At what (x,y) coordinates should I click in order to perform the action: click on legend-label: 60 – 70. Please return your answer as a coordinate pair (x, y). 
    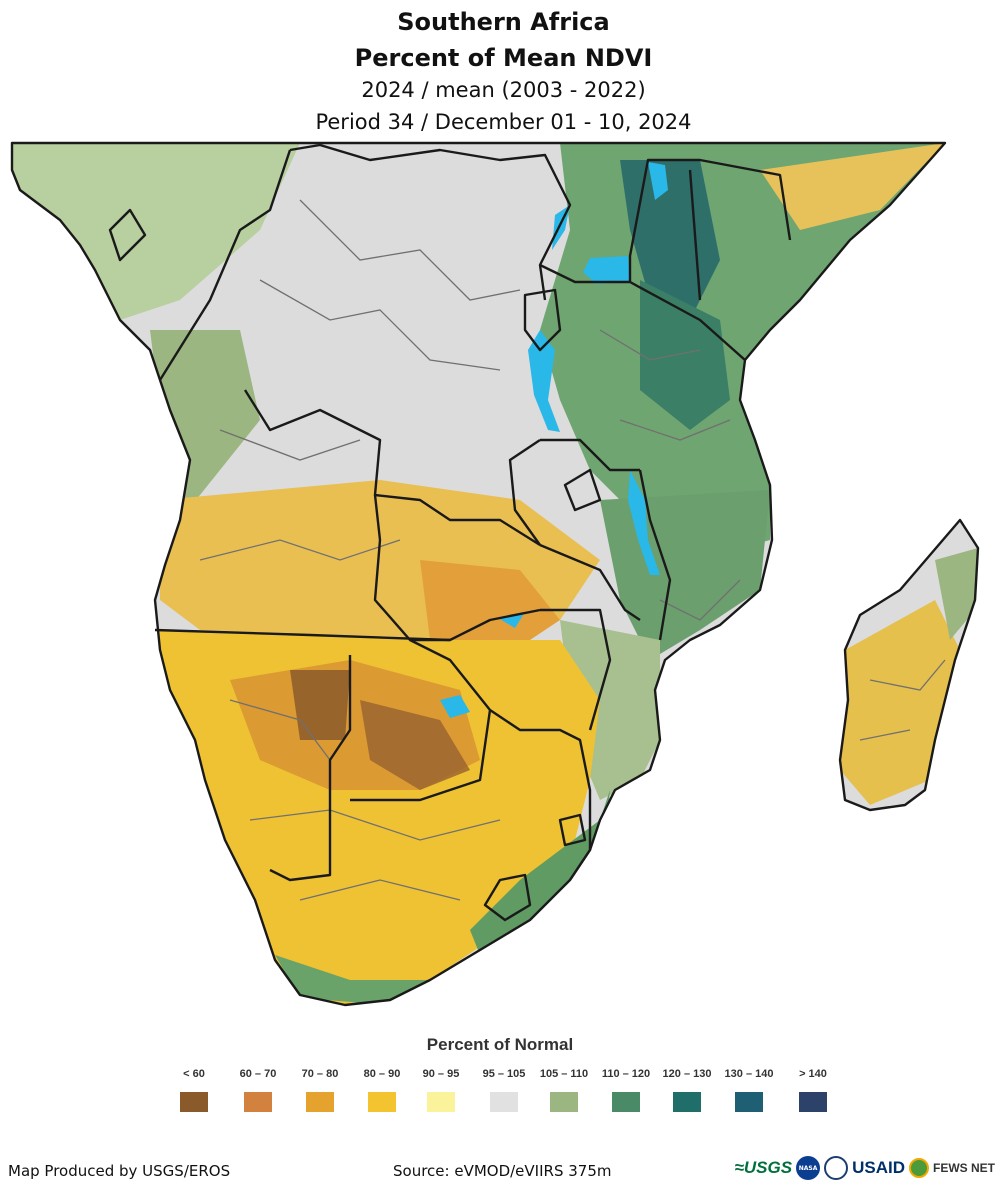
    Looking at the image, I should click on (258, 1074).